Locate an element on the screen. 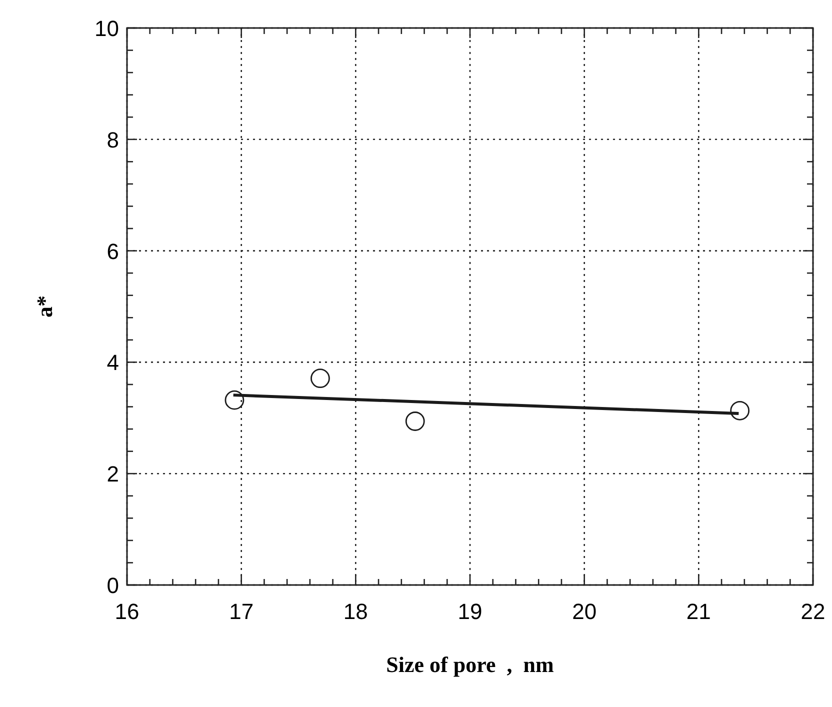  x-axis-title: Size of pore , nm is located at coordinates (470, 664).